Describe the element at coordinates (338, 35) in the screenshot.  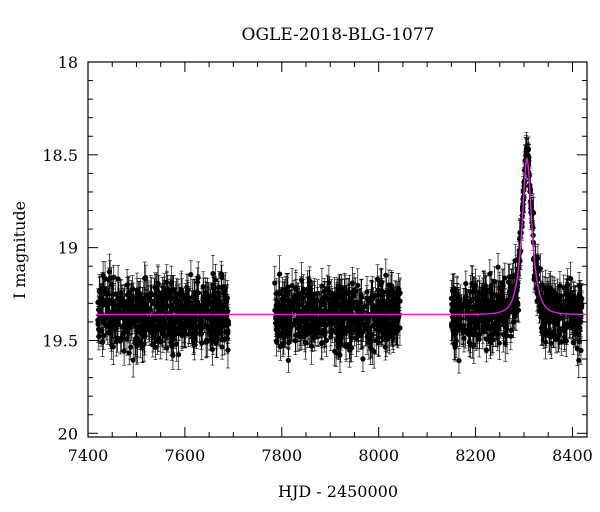
I see `chart-title: OGLE-2018-BLG-1077` at that location.